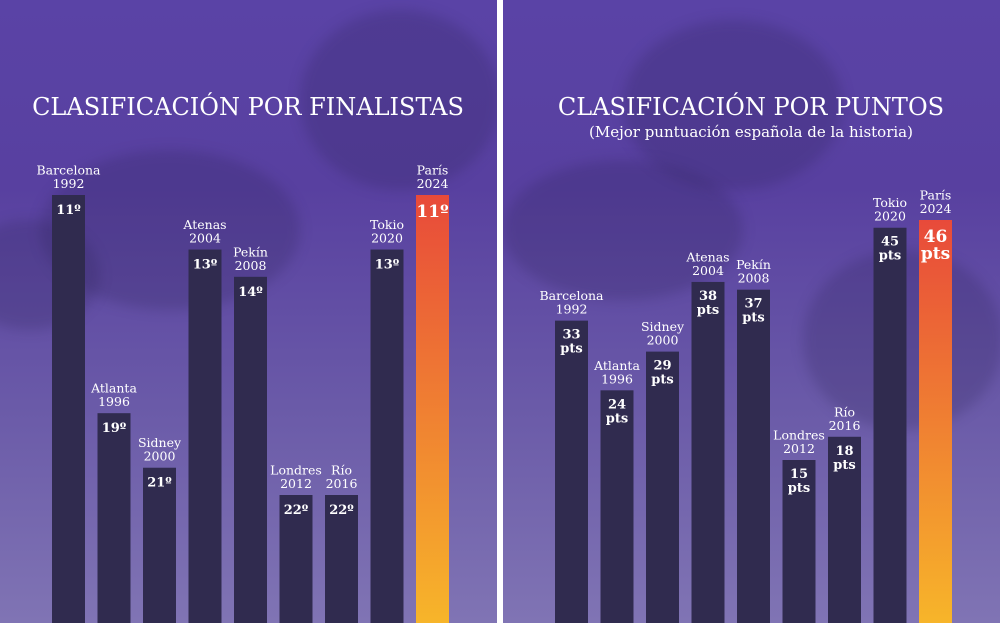 This screenshot has width=1000, height=623. I want to click on panel-divider, so click(500, 311).